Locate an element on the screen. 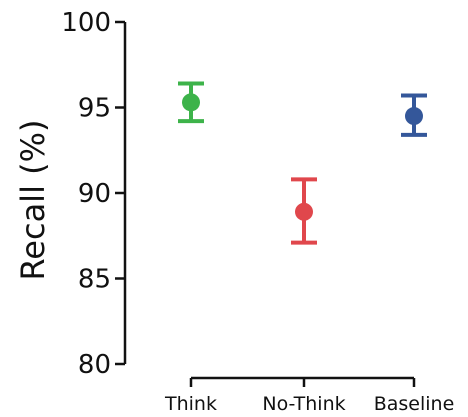  y-tick-label: 85 is located at coordinates (94, 280).